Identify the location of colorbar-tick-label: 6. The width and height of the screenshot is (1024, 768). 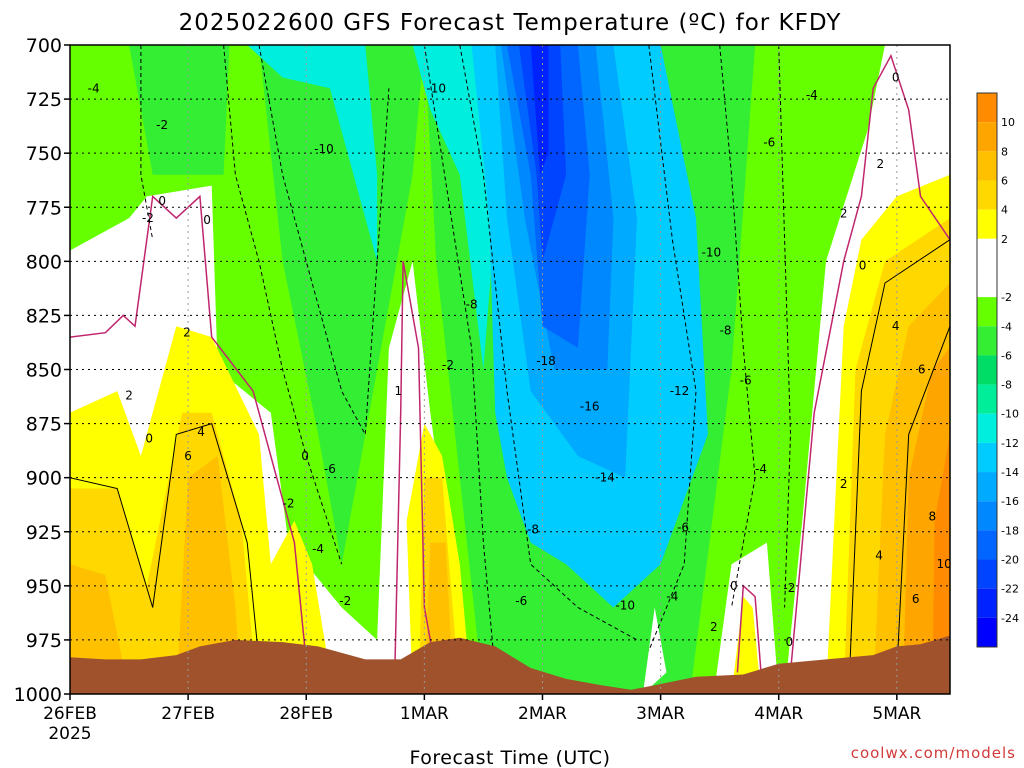
(1004, 180).